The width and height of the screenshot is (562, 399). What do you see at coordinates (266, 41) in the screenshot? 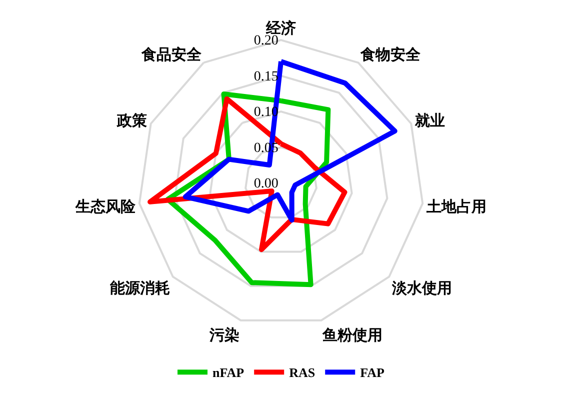
I see `y-tick-label: 0.20` at bounding box center [266, 41].